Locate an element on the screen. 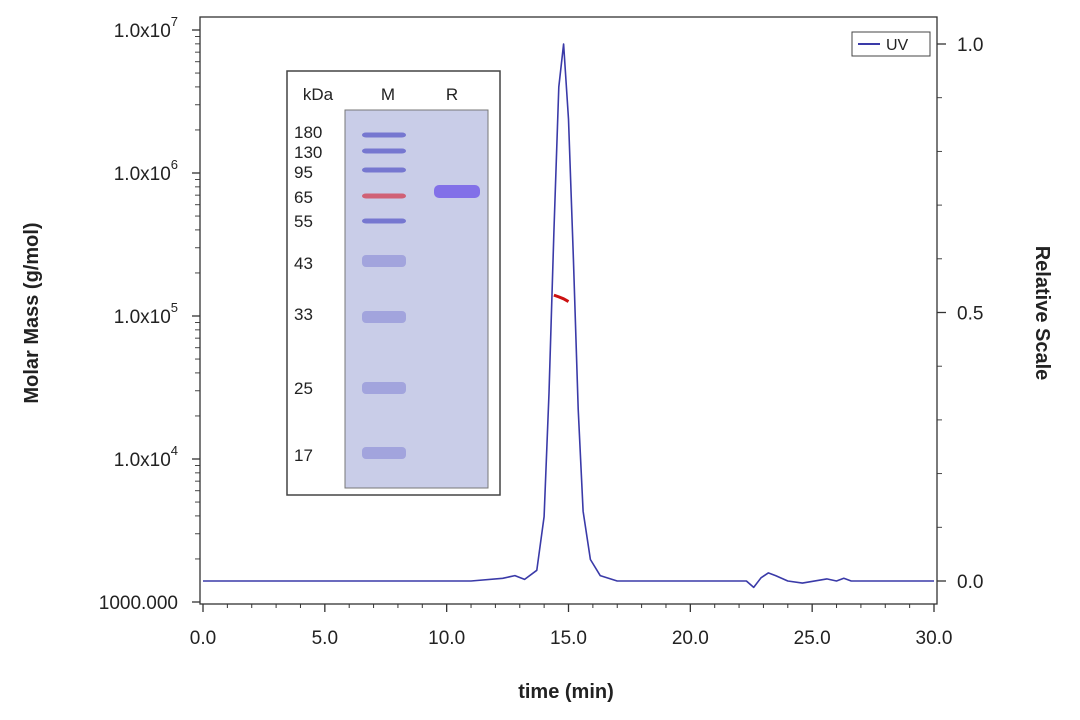  y-right-tick-label: 0.5 is located at coordinates (970, 314).